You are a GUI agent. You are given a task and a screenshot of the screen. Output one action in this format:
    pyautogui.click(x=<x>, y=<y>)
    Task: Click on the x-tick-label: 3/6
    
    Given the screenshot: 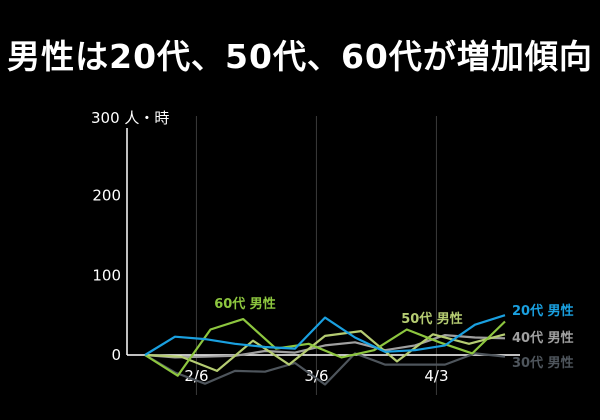 What is the action you would take?
    pyautogui.click(x=316, y=376)
    